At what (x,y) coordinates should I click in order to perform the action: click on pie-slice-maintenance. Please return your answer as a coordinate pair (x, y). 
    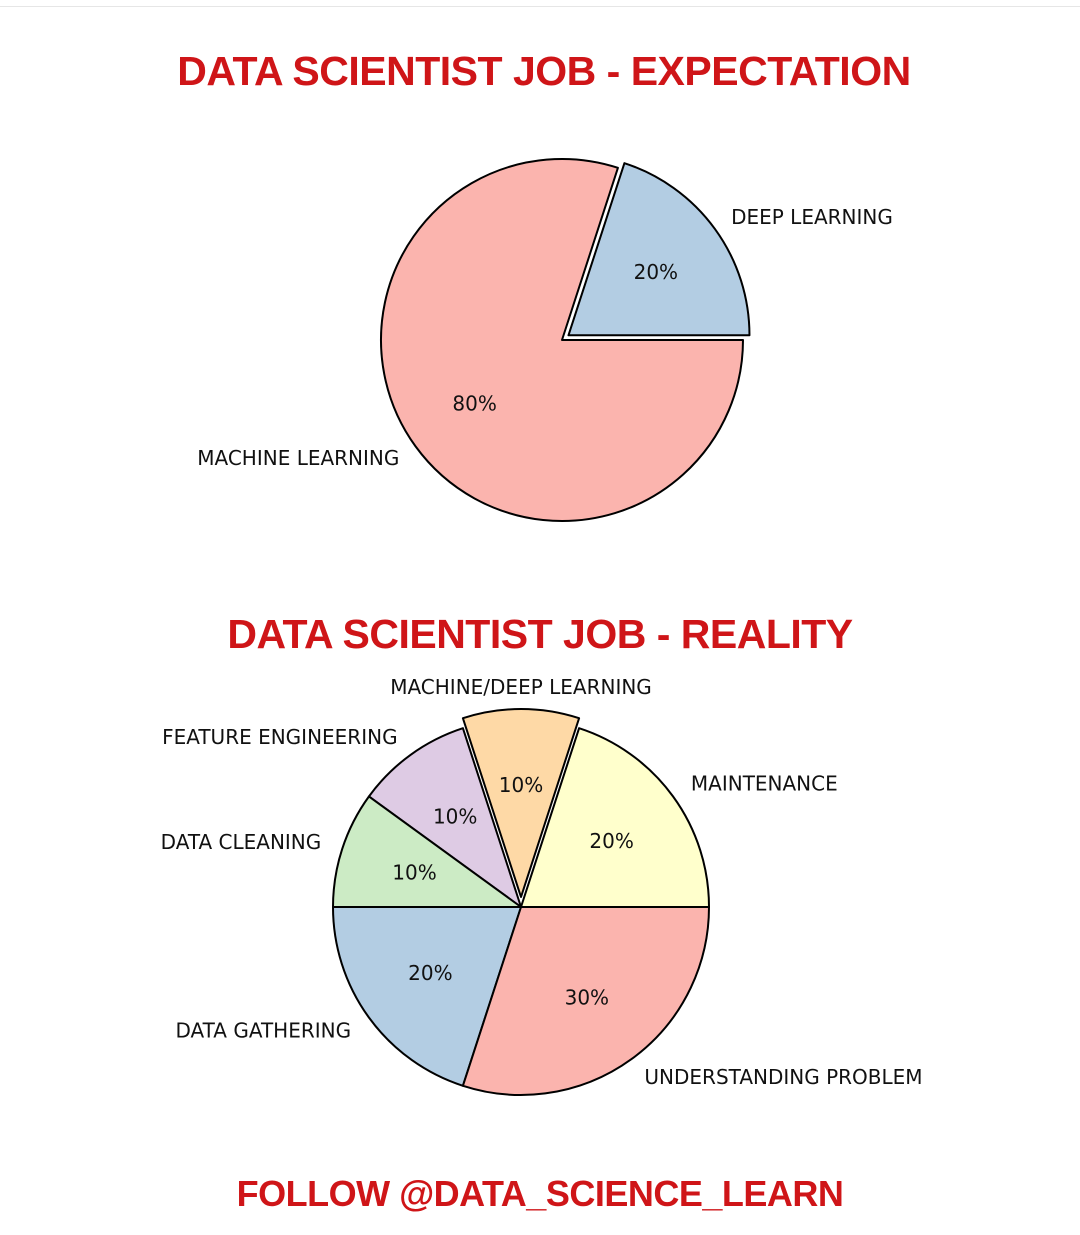
    Looking at the image, I should click on (615, 817).